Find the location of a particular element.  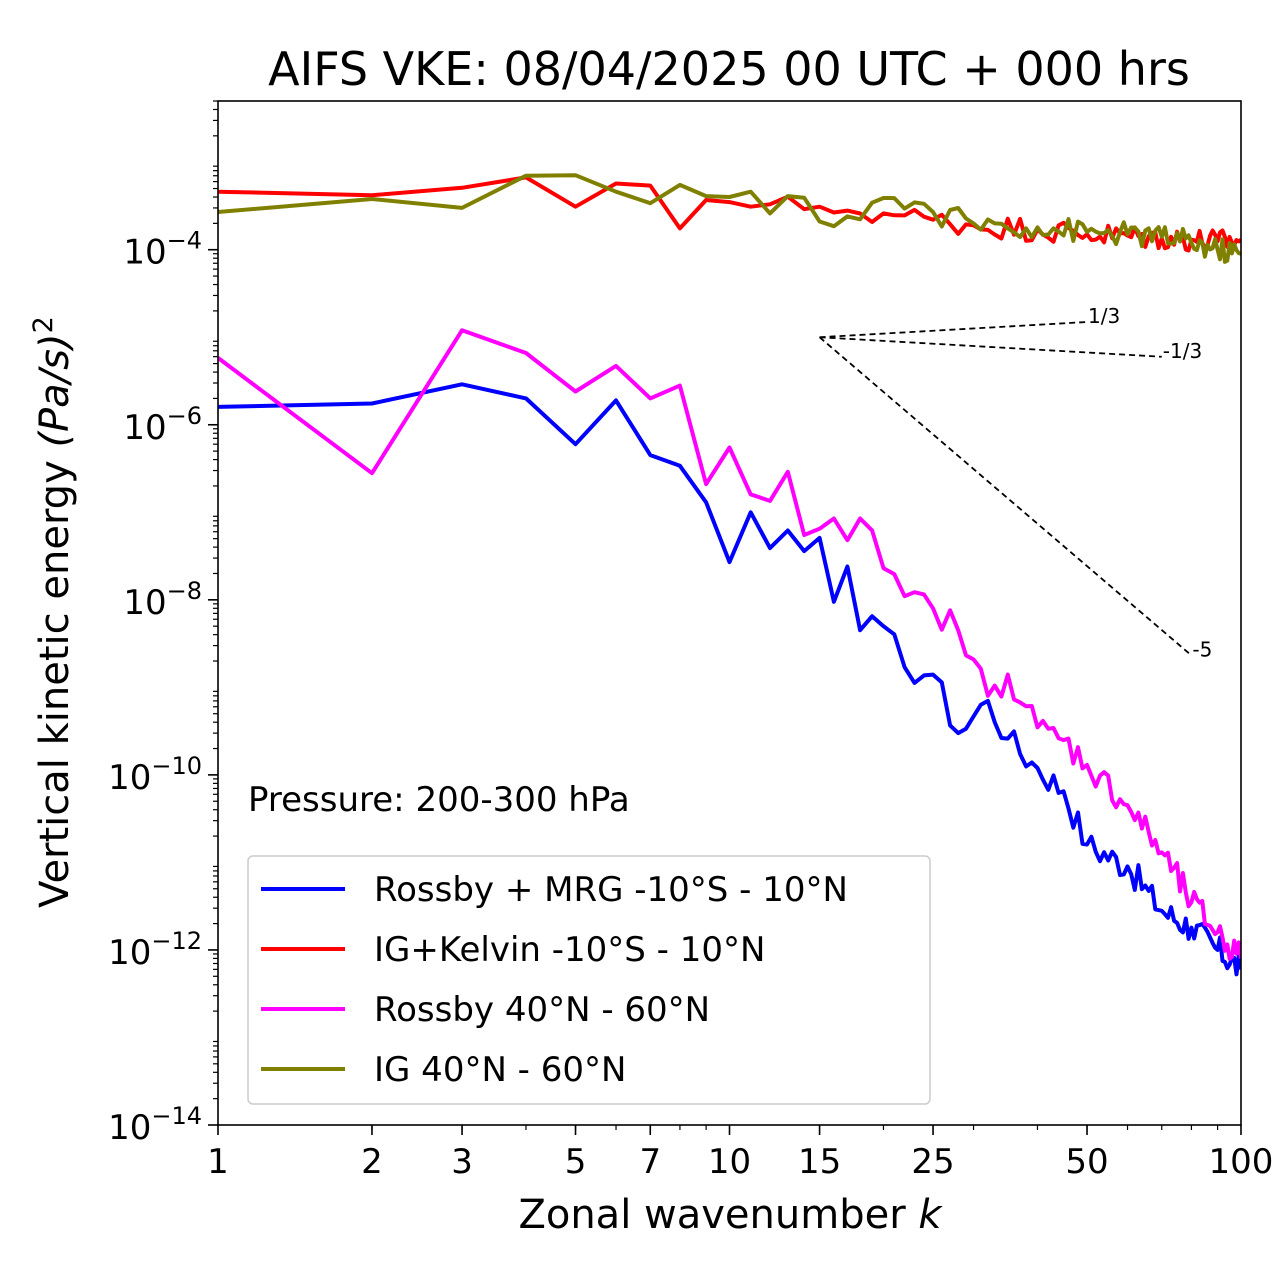

reference-slope-lines: 1/3 -1/3 -5 is located at coordinates (1015, 482).